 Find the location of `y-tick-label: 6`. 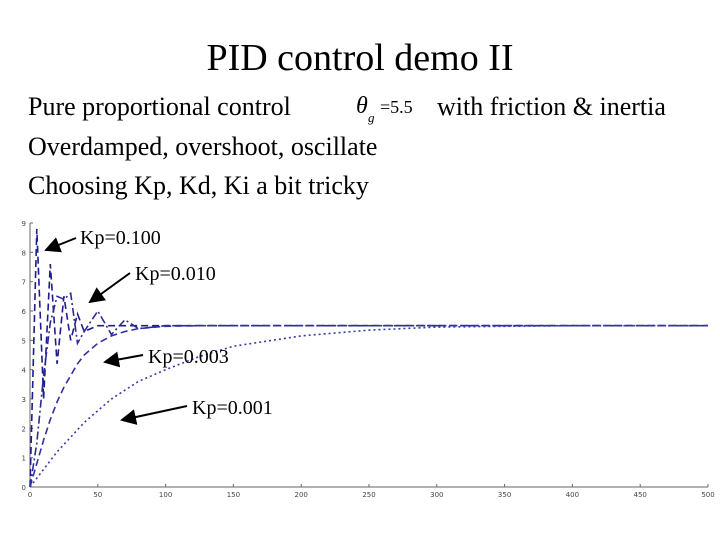

y-tick-label: 6 is located at coordinates (24, 312).